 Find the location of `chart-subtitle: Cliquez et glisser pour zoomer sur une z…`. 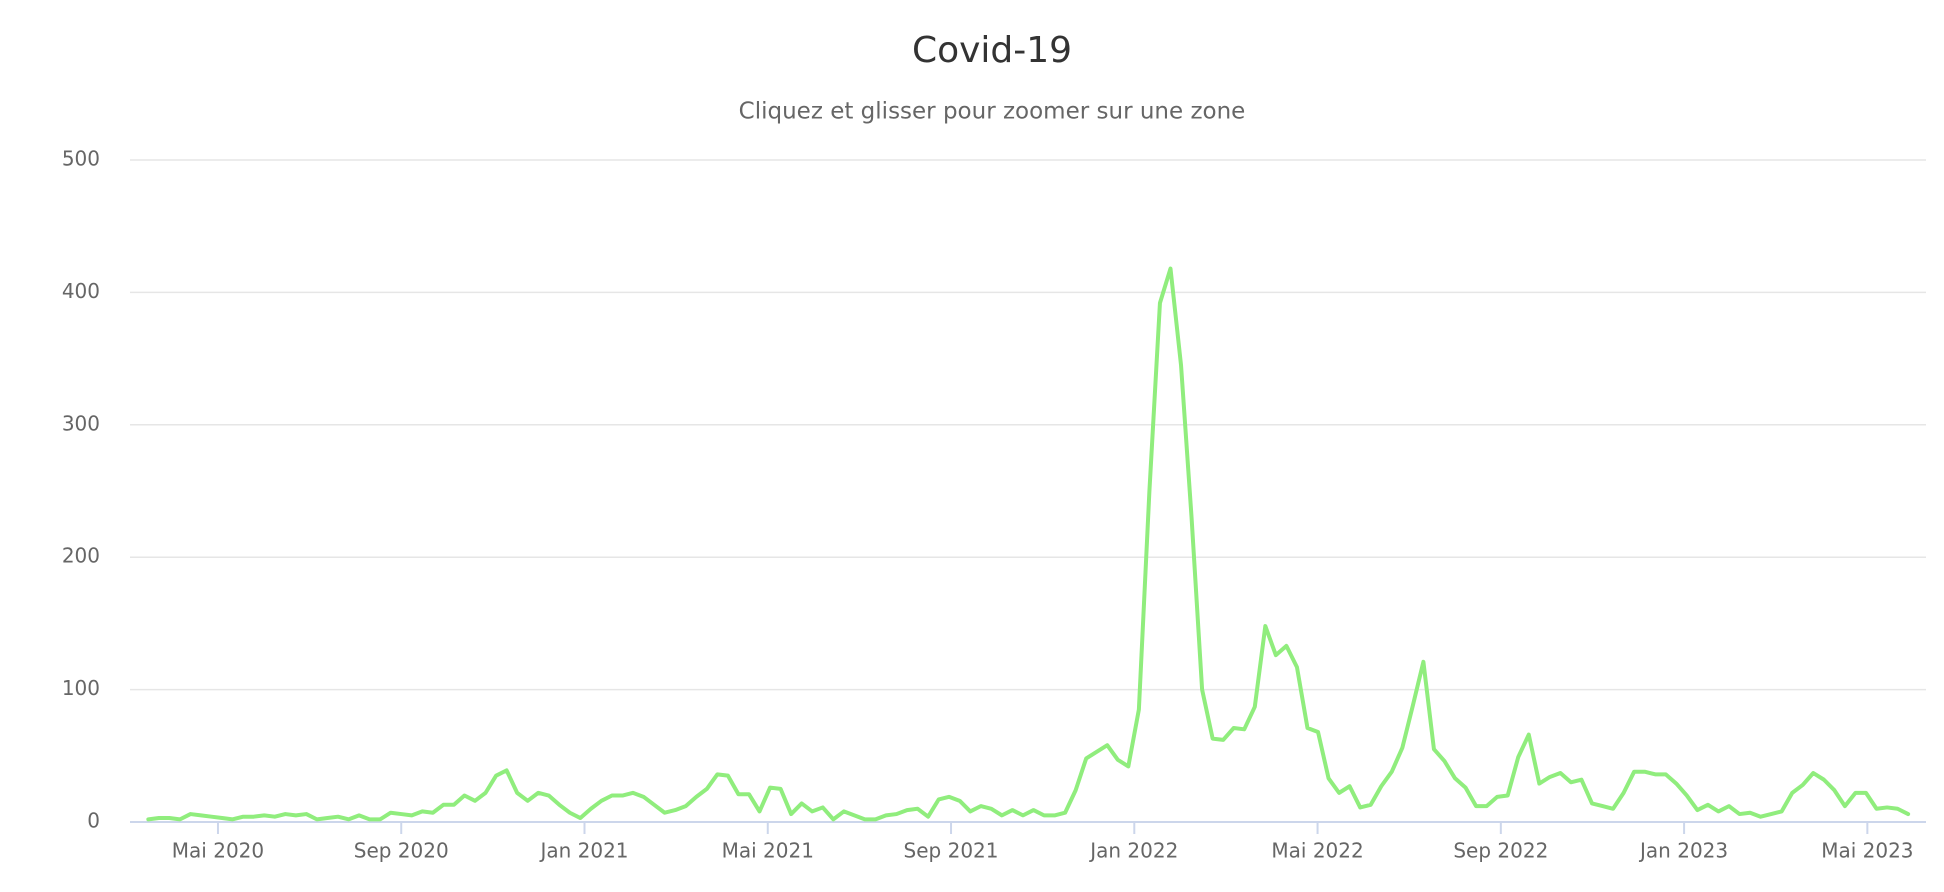

chart-subtitle: Cliquez et glisser pour zoomer sur une z… is located at coordinates (992, 112).